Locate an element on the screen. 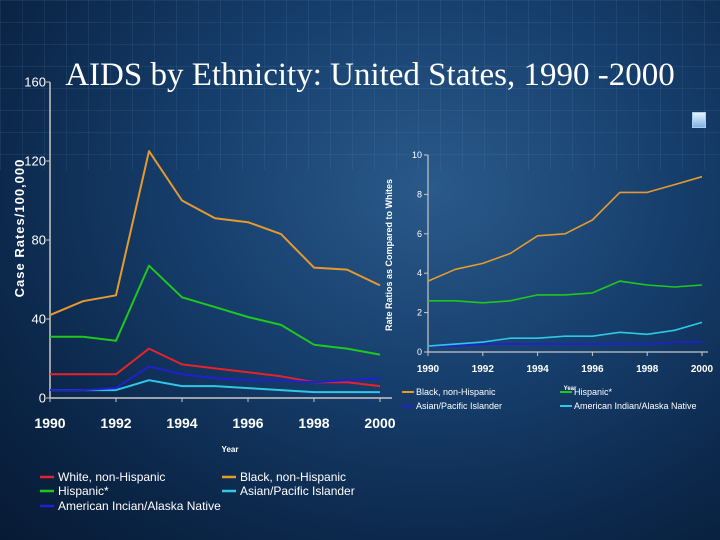  right-series-lines is located at coordinates (565, 261).